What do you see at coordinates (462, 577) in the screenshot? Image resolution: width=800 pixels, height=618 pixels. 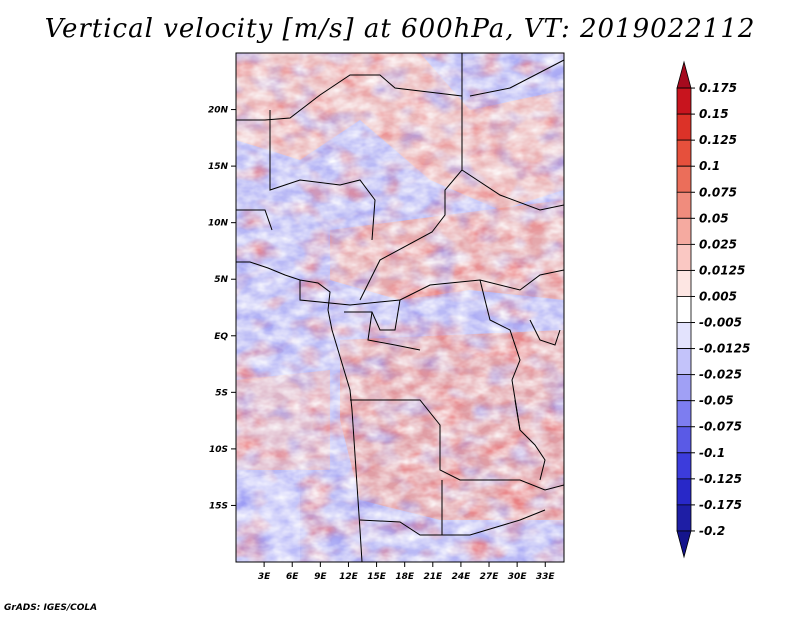 I see `x-tick-label: 24E` at bounding box center [462, 577].